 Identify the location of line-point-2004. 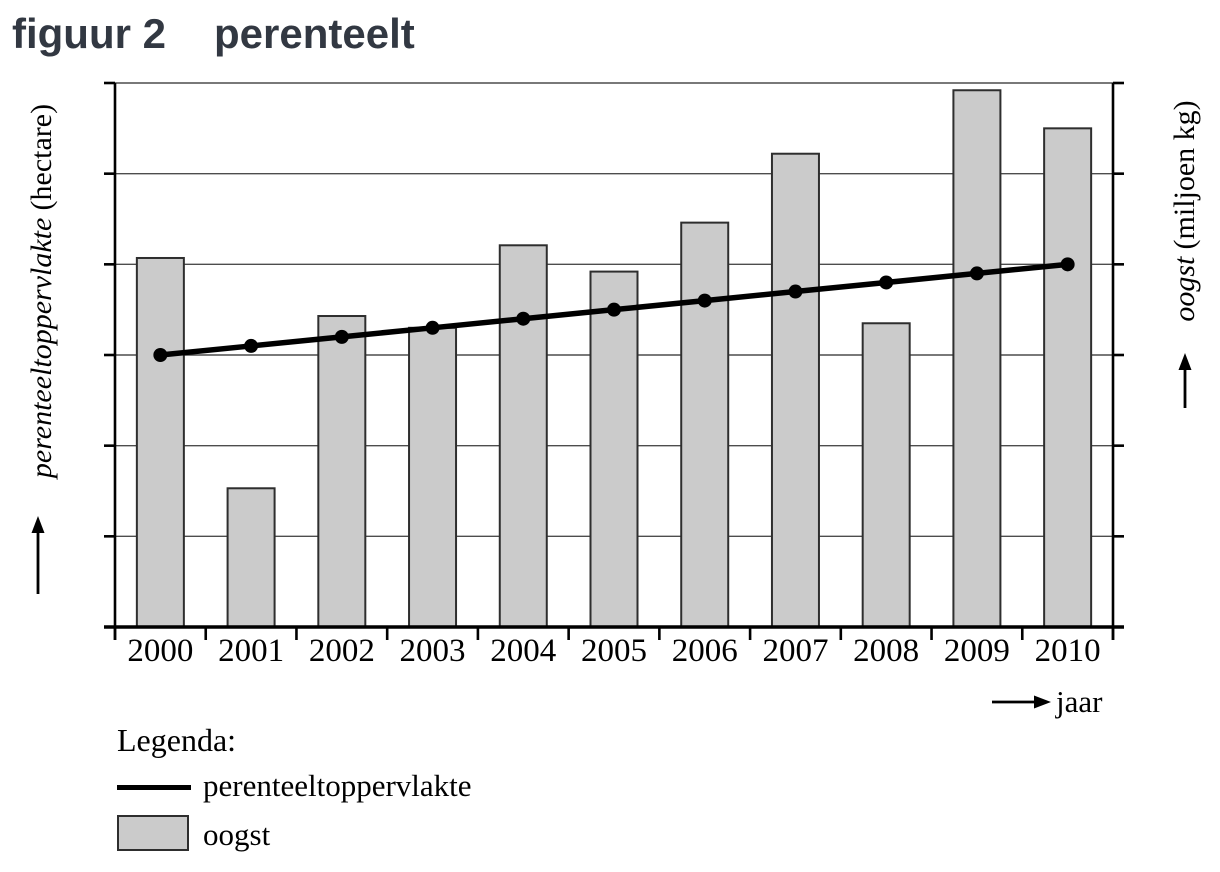
(523, 318).